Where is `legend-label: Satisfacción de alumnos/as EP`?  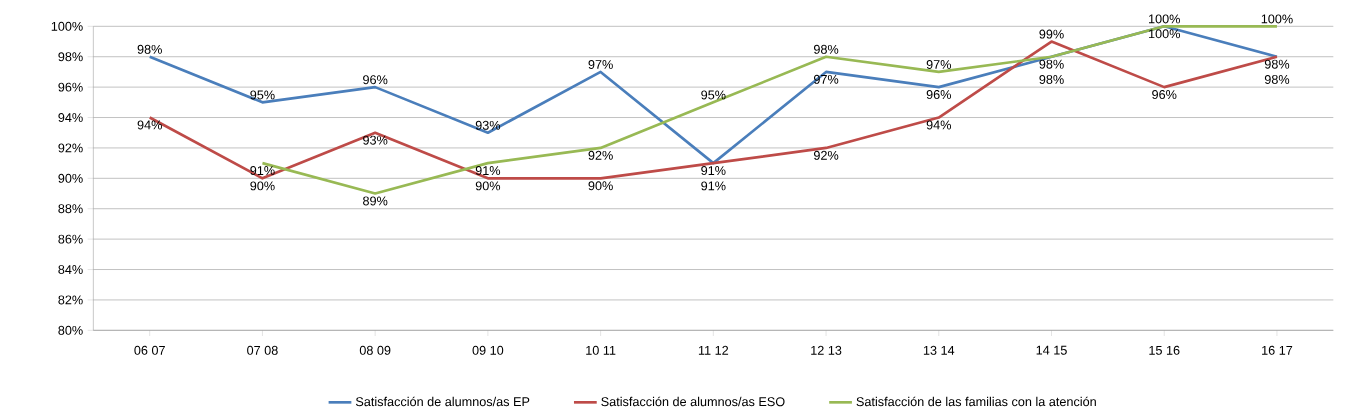
legend-label: Satisfacción de alumnos/as EP is located at coordinates (442, 401).